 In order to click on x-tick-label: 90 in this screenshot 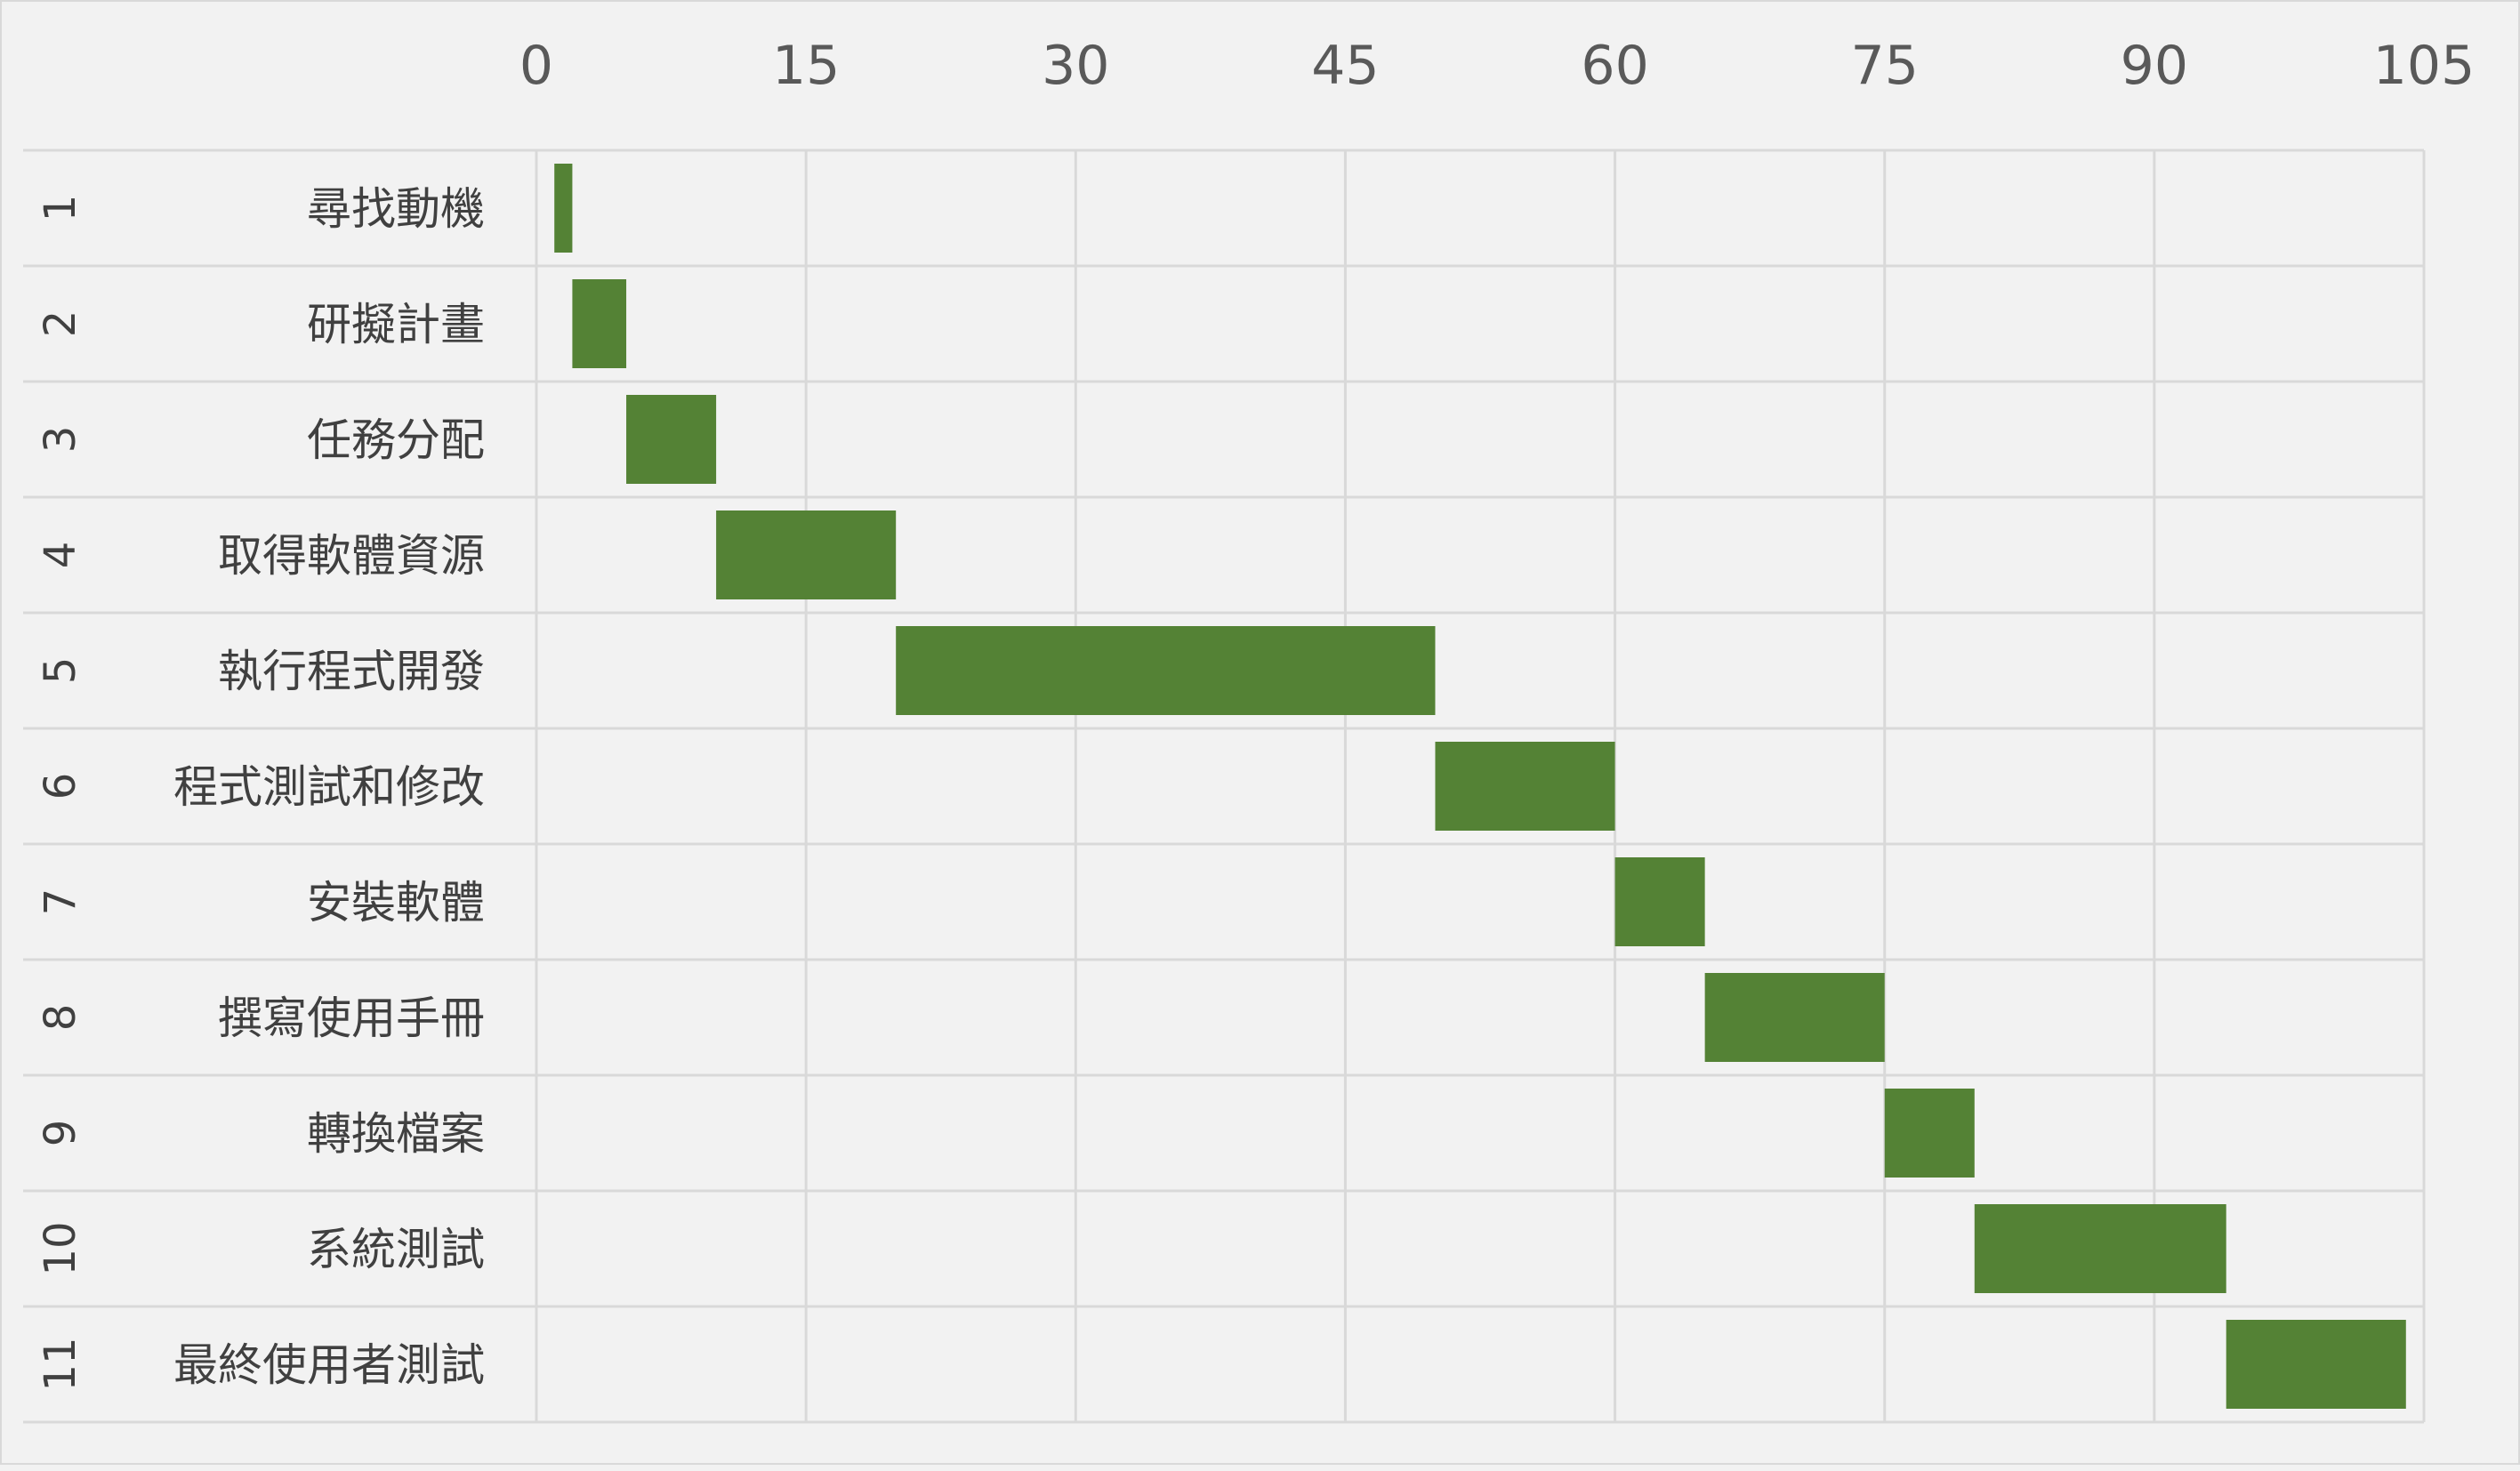, I will do `click(2154, 66)`.